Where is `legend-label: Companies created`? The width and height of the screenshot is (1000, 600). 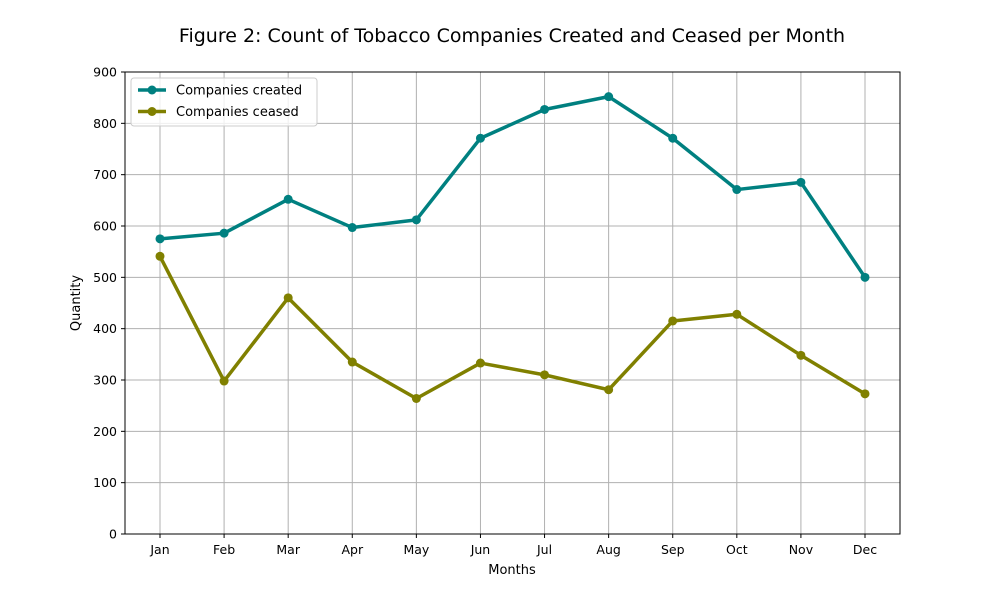
legend-label: Companies created is located at coordinates (239, 91).